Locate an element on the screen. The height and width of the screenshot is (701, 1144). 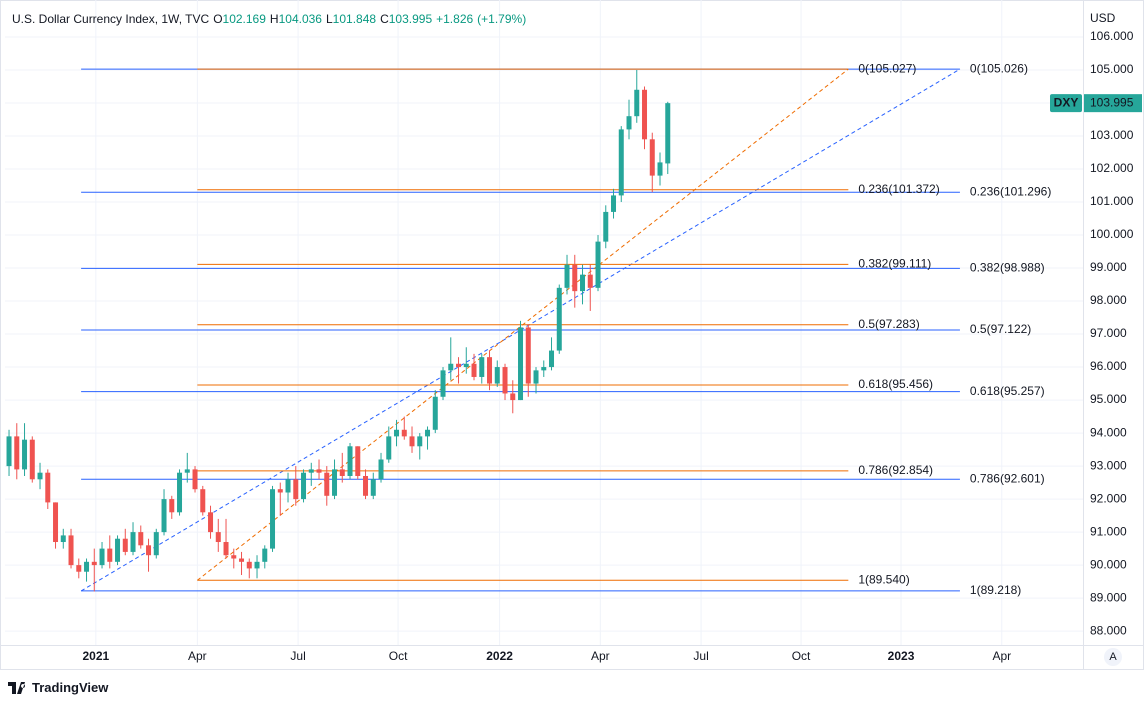
fib-level-label: 0.382(98.988) is located at coordinates (1007, 268).